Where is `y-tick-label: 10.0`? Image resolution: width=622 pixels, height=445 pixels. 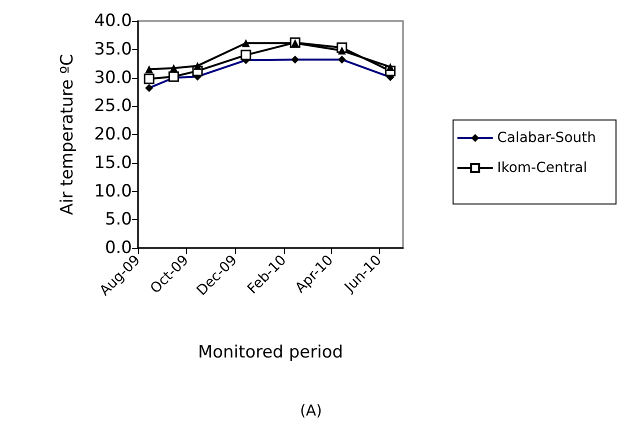
y-tick-label: 10.0 is located at coordinates (113, 191).